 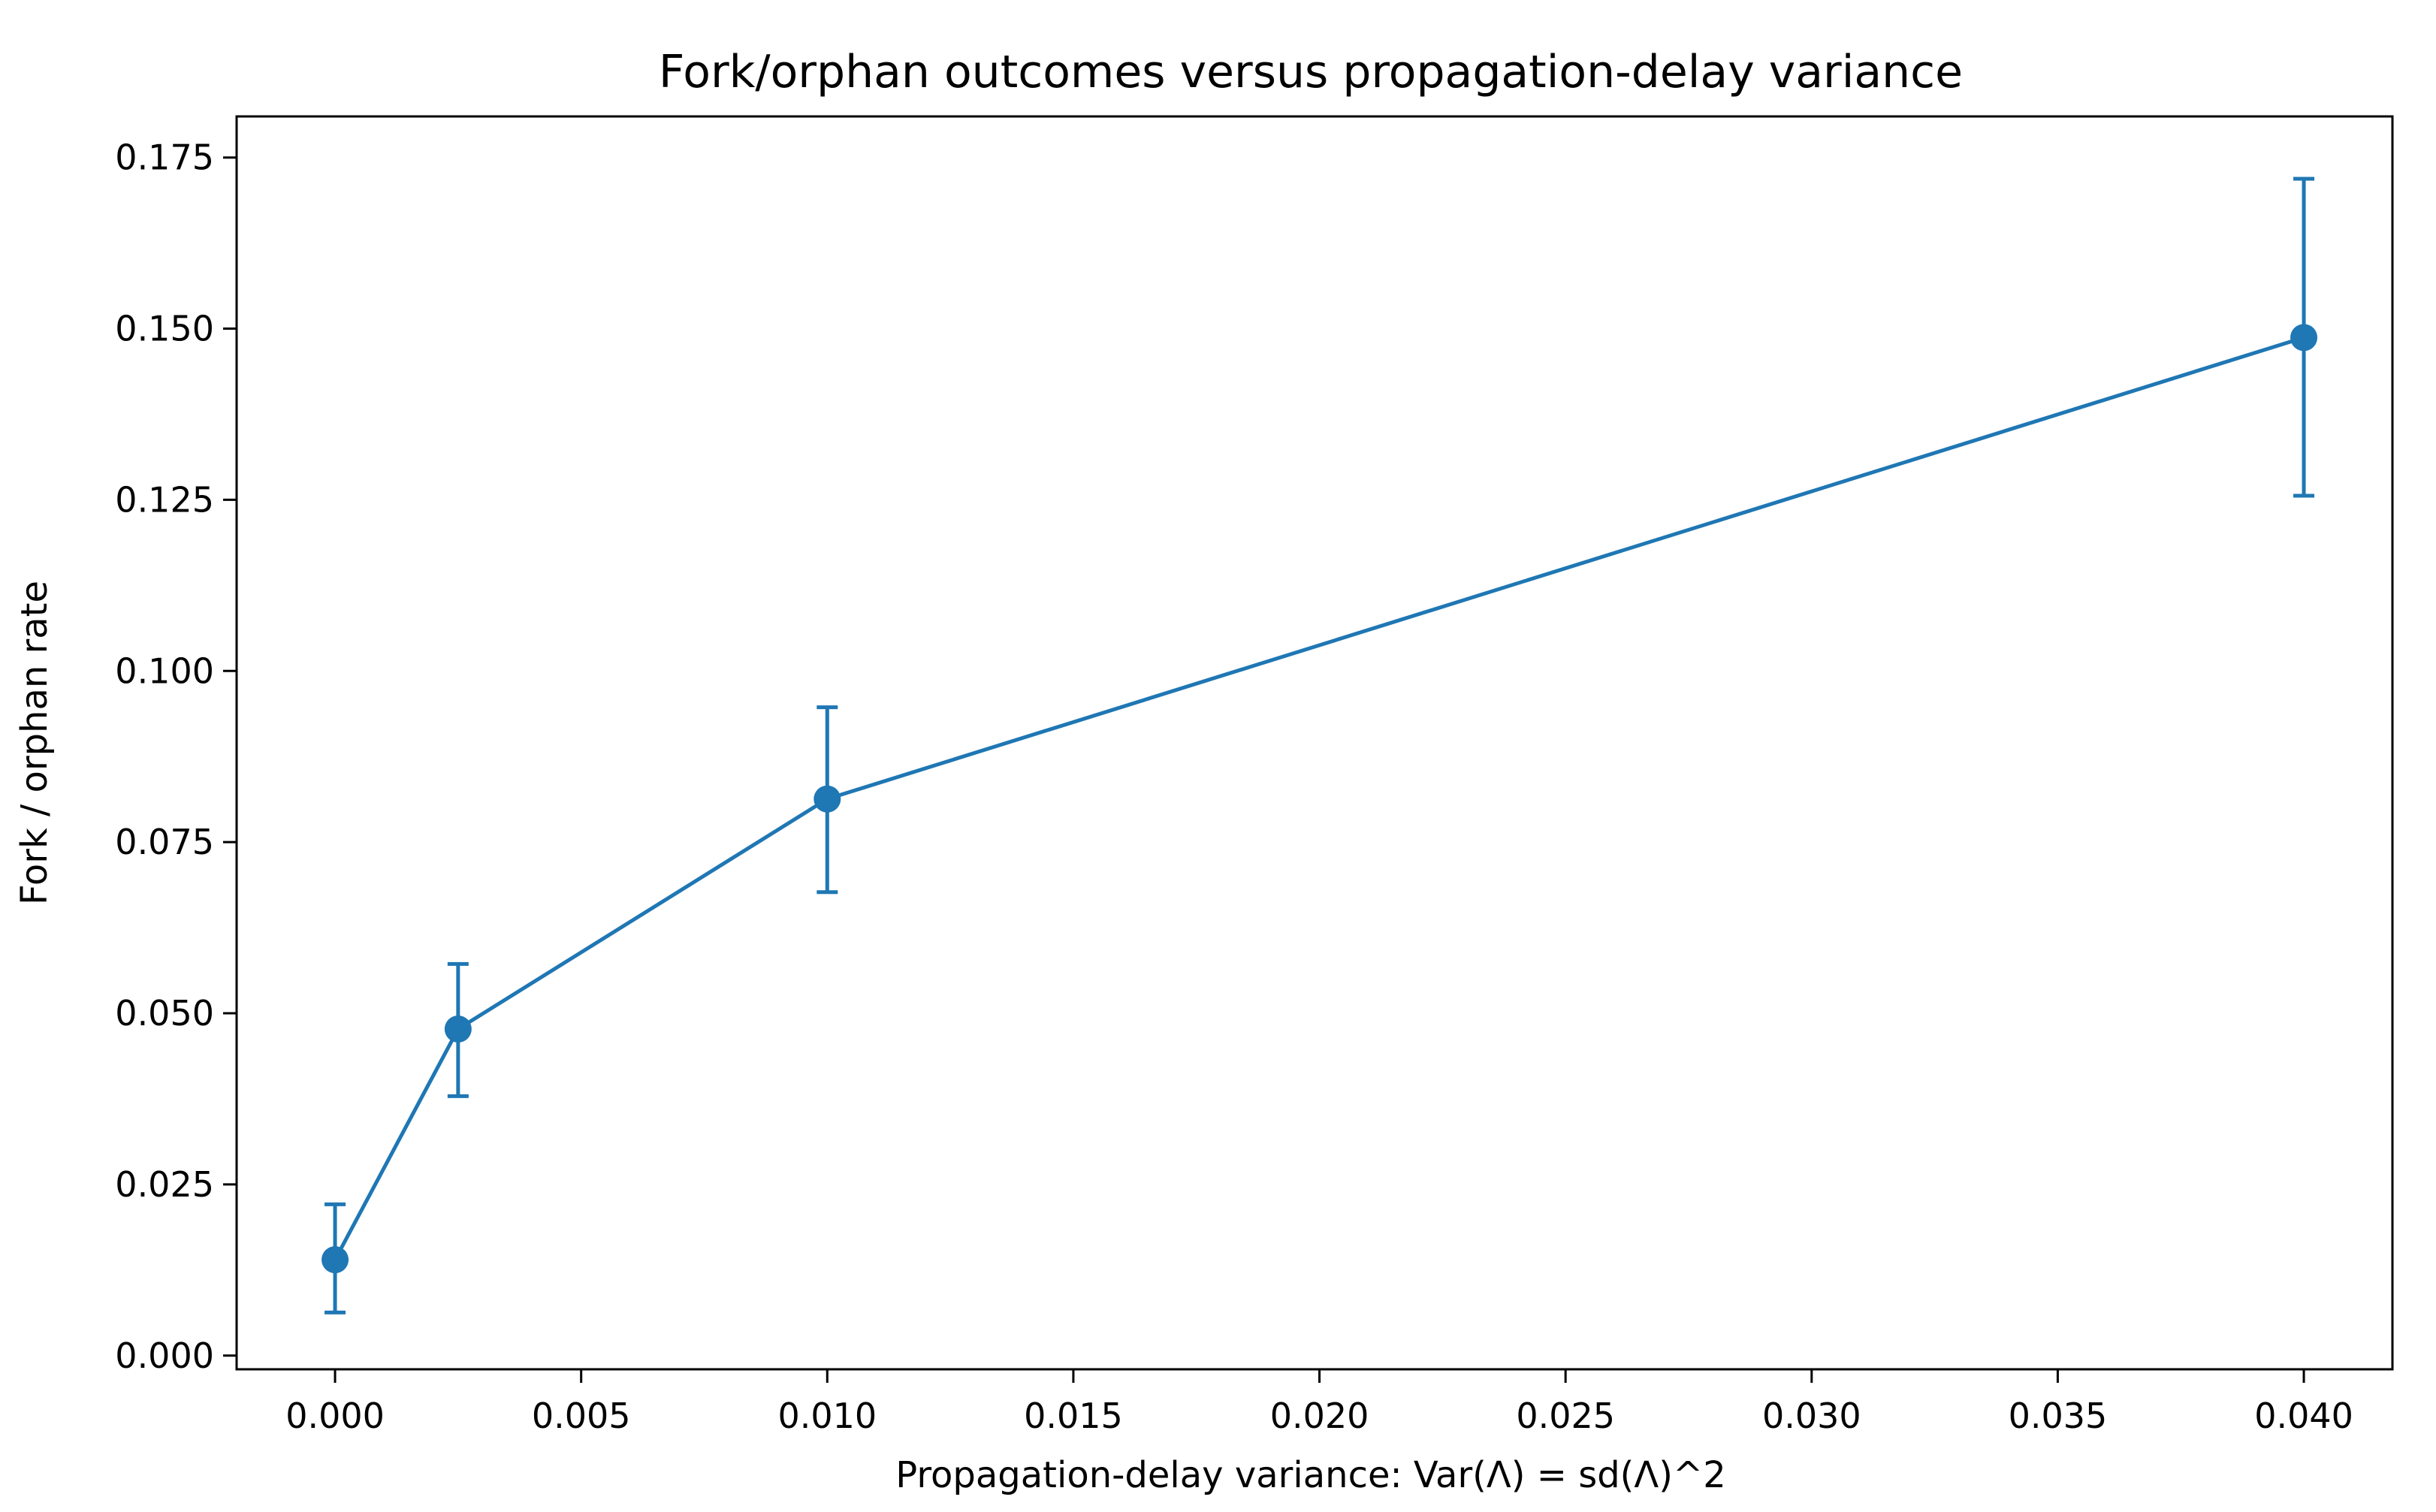 What do you see at coordinates (35, 743) in the screenshot?
I see `y-axis-title: Fork / orphan rate` at bounding box center [35, 743].